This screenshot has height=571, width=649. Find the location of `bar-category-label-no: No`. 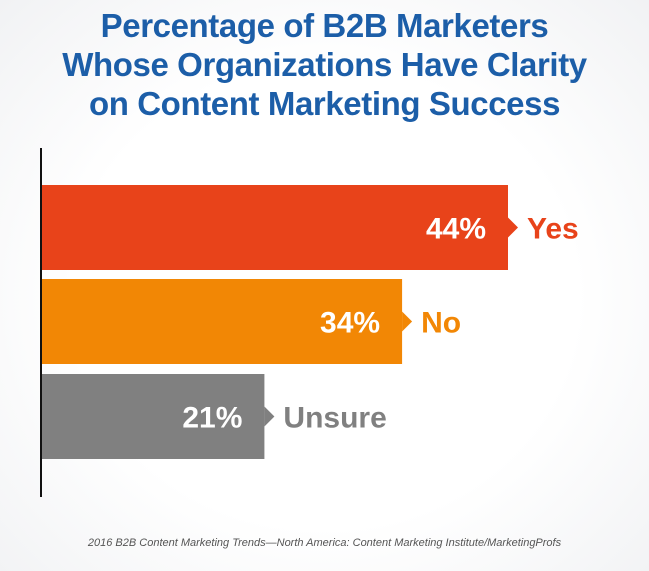

bar-category-label-no: No is located at coordinates (441, 323).